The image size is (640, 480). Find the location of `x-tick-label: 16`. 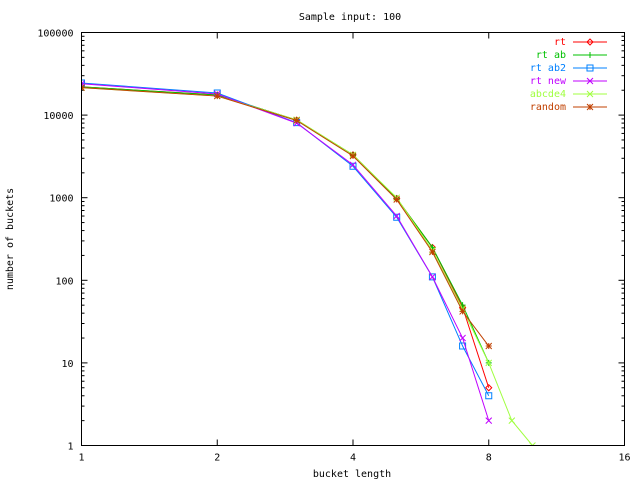

x-tick-label: 16 is located at coordinates (624, 458).